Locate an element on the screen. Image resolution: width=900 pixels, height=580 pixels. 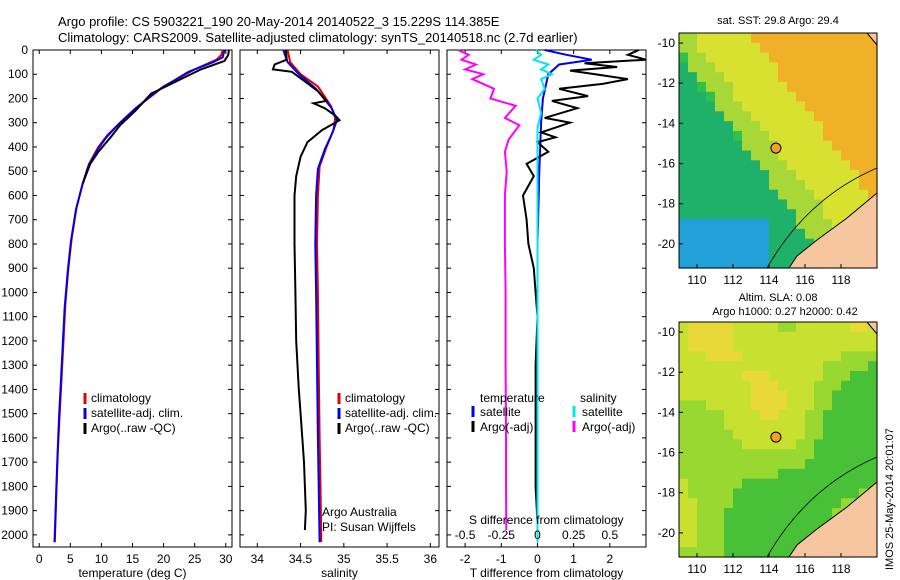
sla-map-title: Altim. SLA: 0.08 is located at coordinates (778, 298).